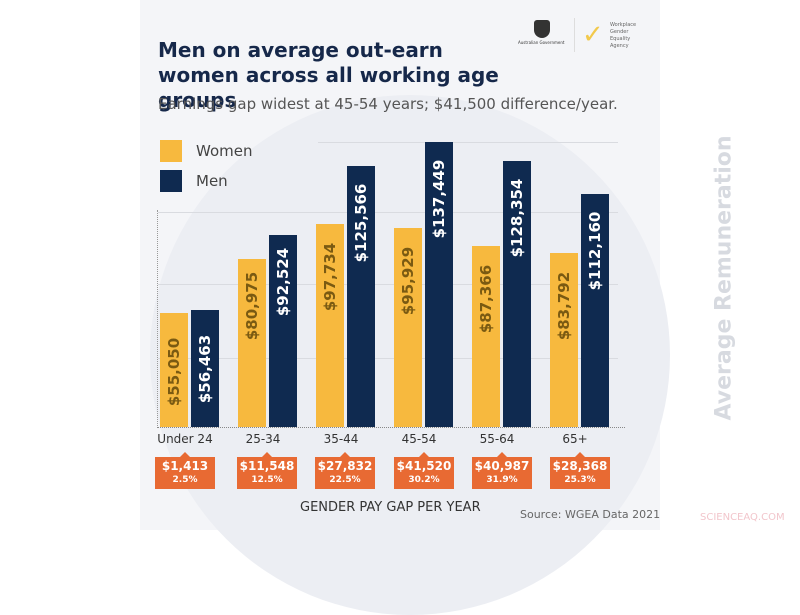 The width and height of the screenshot is (800, 615). Describe the element at coordinates (206, 181) in the screenshot. I see `legend-item-men: Men` at that location.